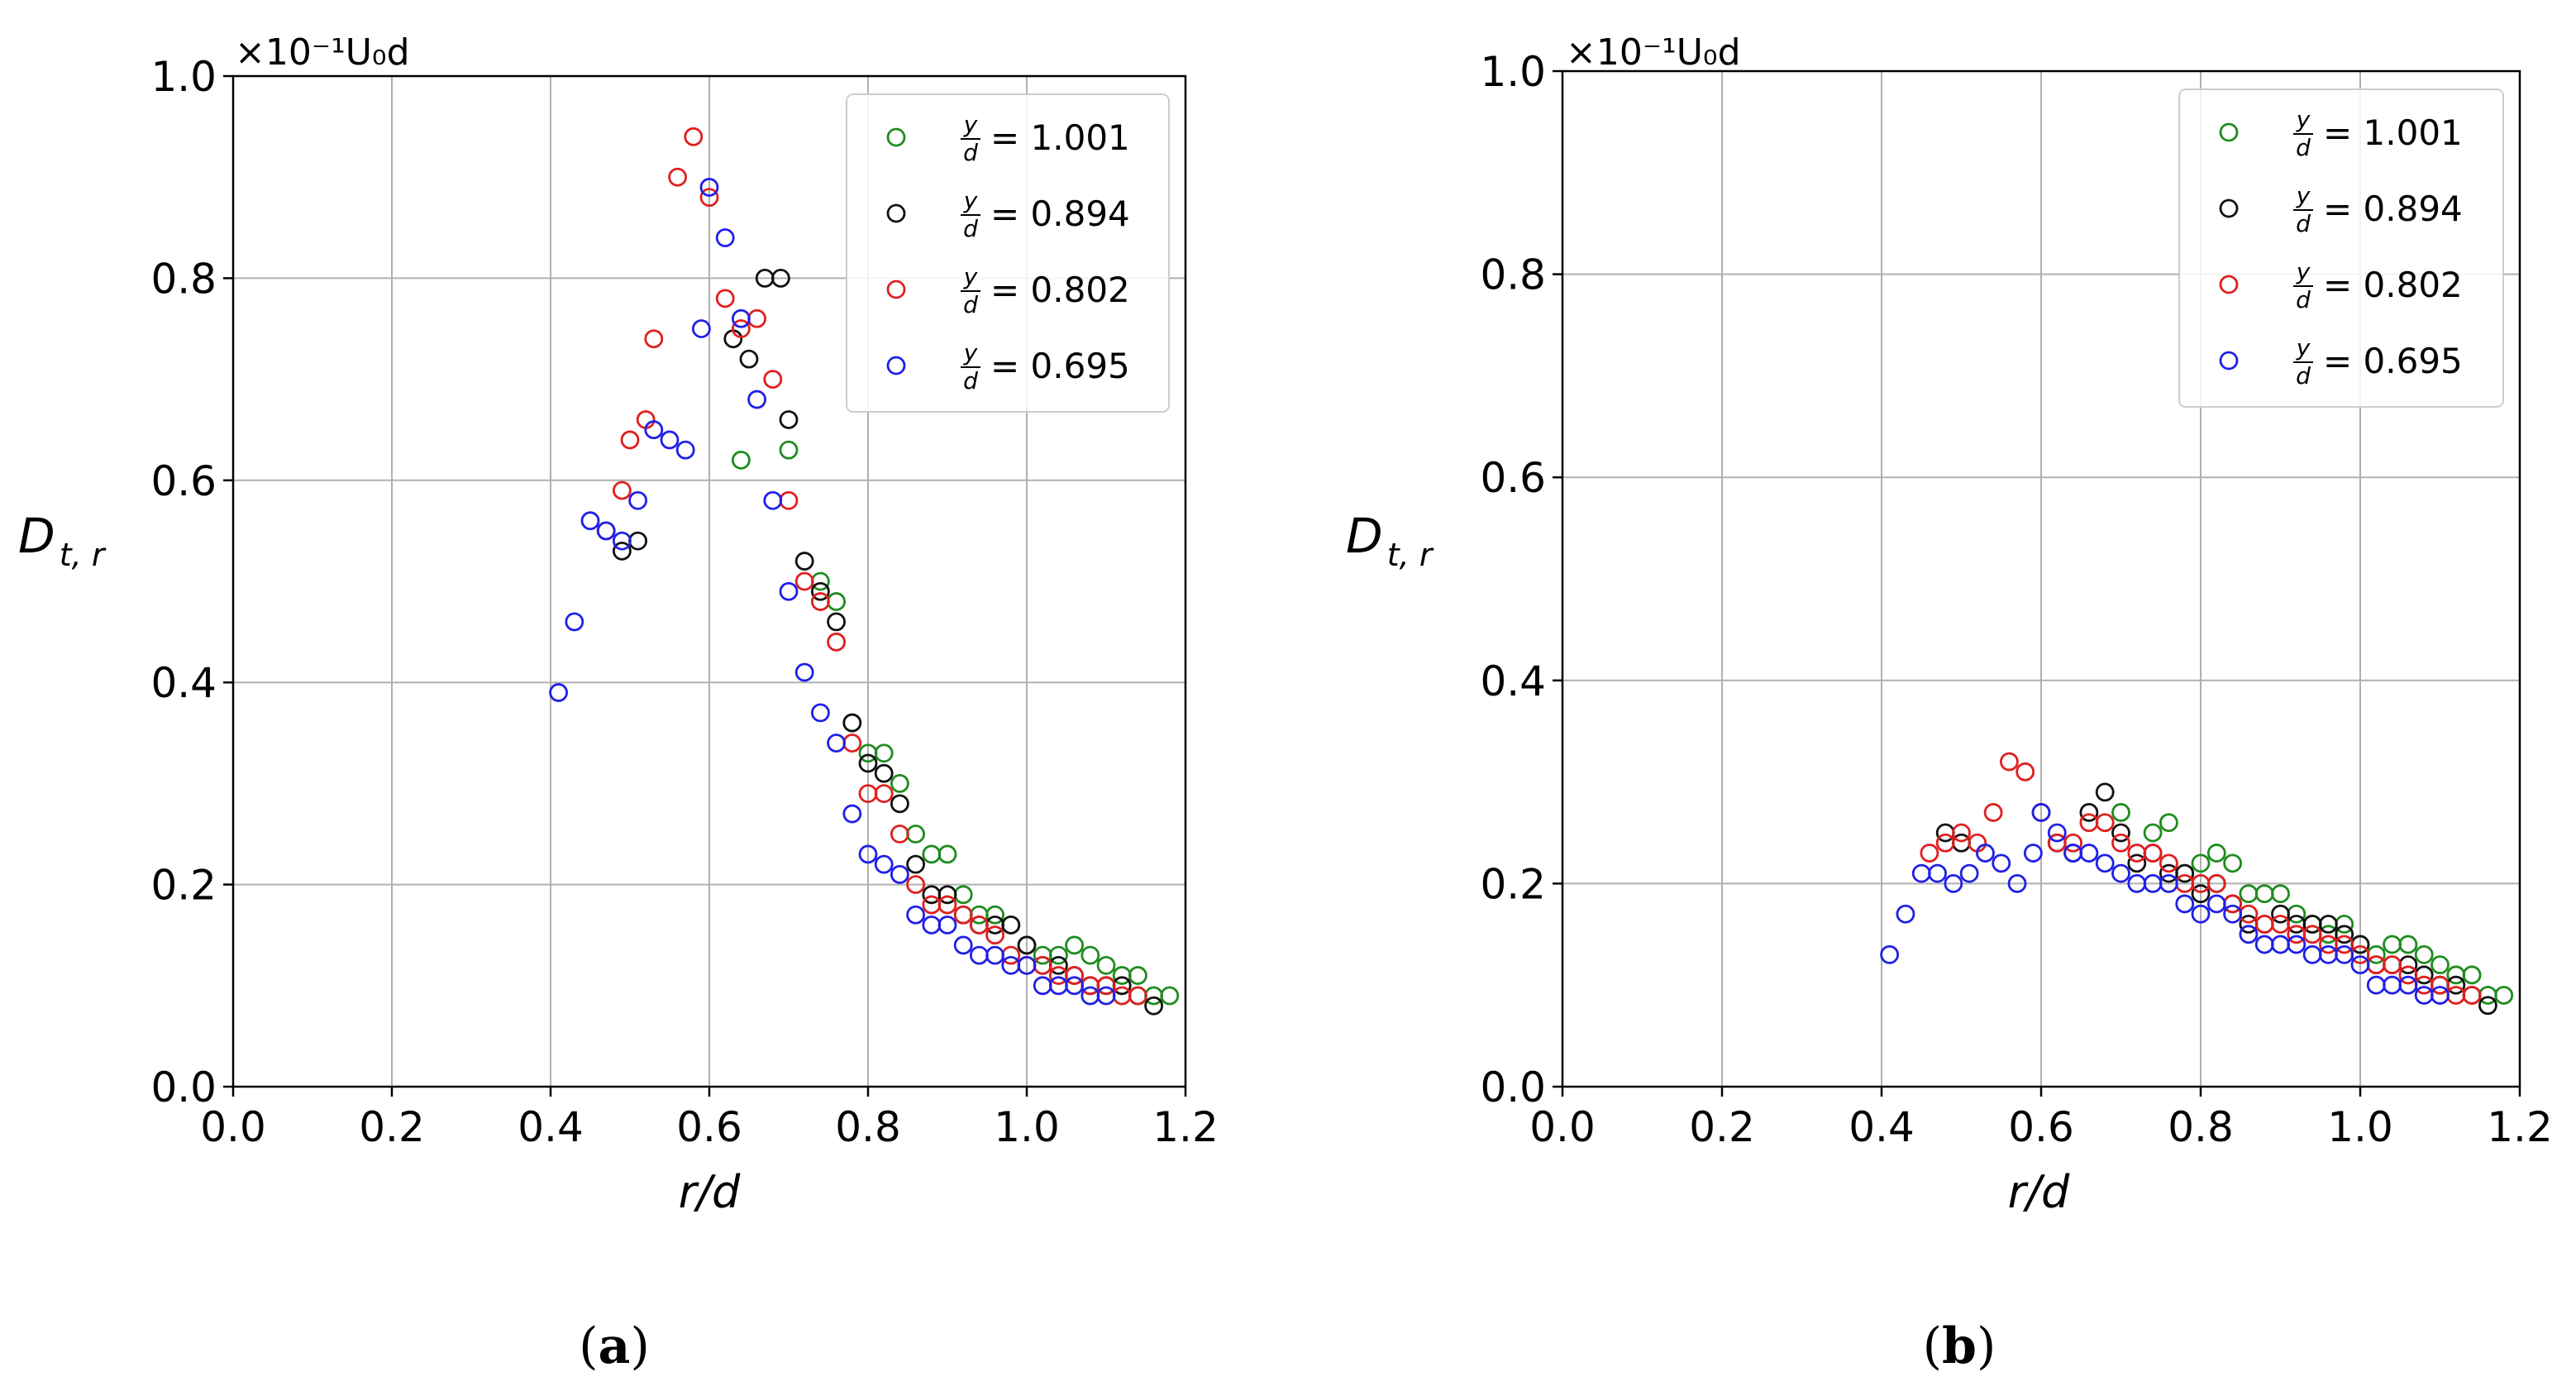 The height and width of the screenshot is (1391, 2576). Describe the element at coordinates (183, 77) in the screenshot. I see `y-tick-label-a: 1.0` at that location.